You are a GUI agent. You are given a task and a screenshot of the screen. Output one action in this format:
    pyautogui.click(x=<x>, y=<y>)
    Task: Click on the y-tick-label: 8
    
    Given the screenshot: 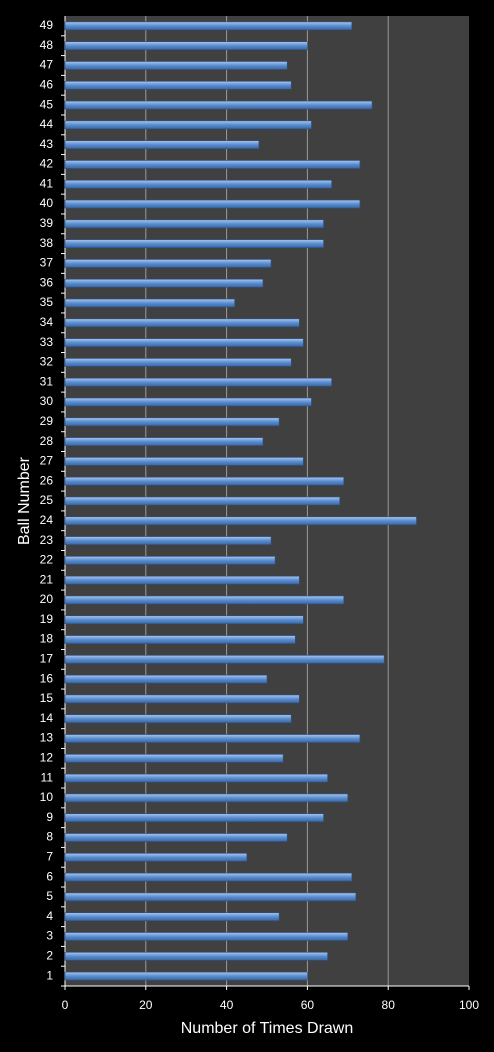 What is the action you would take?
    pyautogui.click(x=49, y=837)
    